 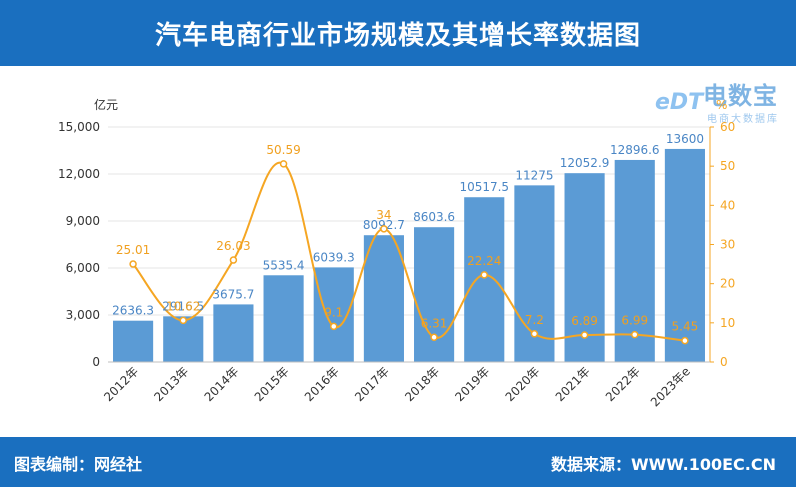 What do you see at coordinates (83, 315) in the screenshot?
I see `y-tick-label: 3,000` at bounding box center [83, 315].